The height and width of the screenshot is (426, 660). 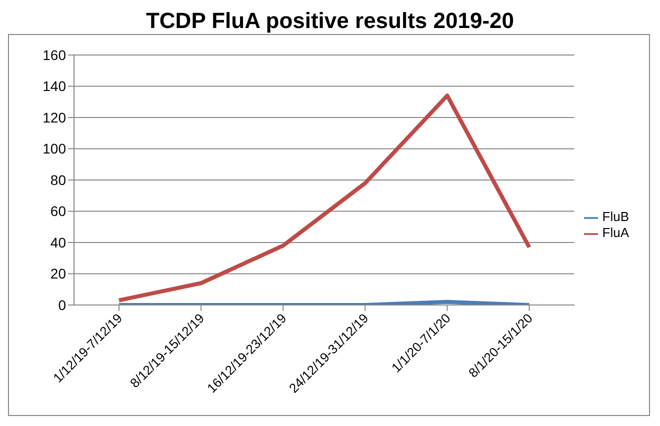 What do you see at coordinates (54, 86) in the screenshot?
I see `y-tick-label: 140` at bounding box center [54, 86].